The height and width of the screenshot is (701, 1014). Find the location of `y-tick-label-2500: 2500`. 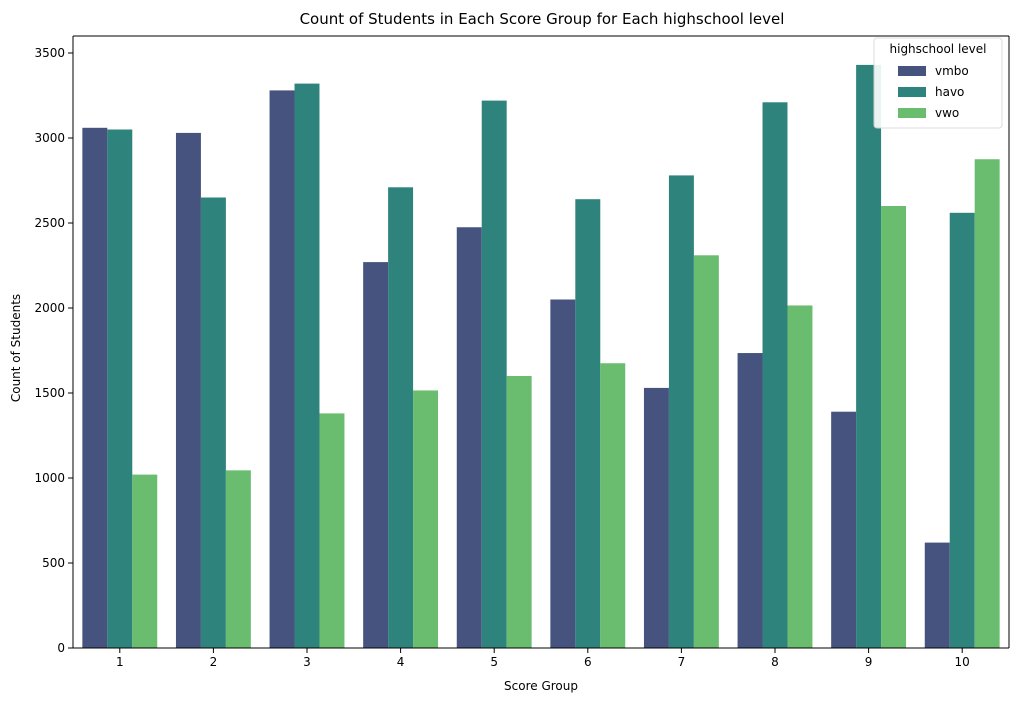

y-tick-label-2500: 2500 is located at coordinates (49, 223).